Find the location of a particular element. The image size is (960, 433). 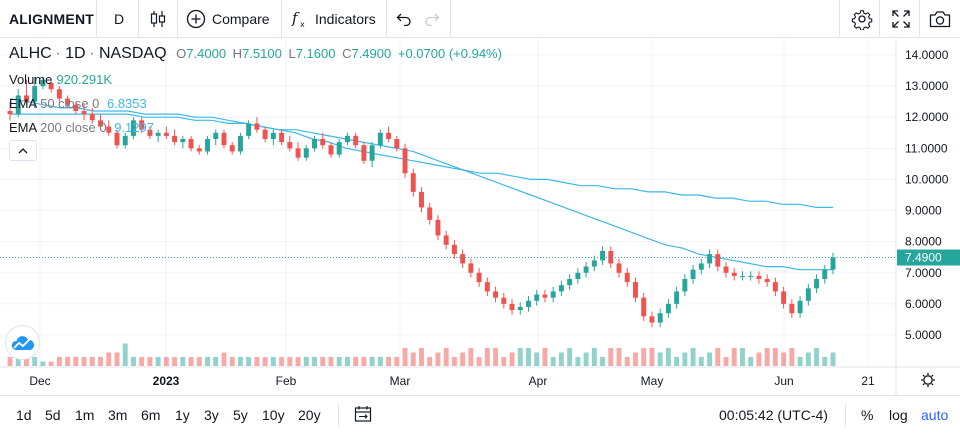

range-button-3m: 3m is located at coordinates (118, 415).